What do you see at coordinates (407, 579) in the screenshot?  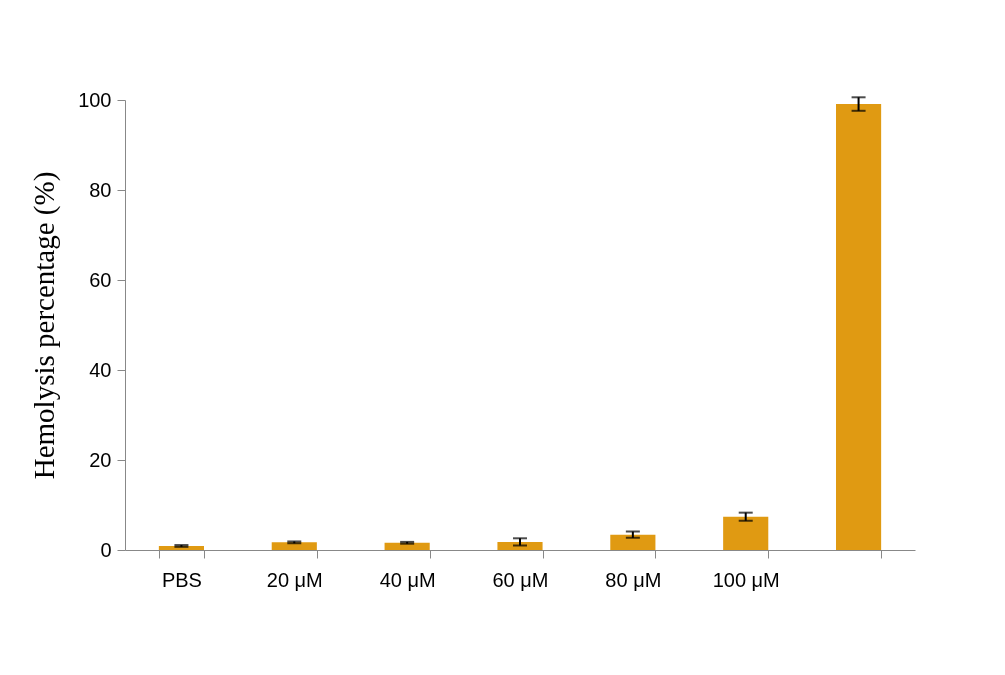 I see `x-tick-label: 40 μM` at bounding box center [407, 579].